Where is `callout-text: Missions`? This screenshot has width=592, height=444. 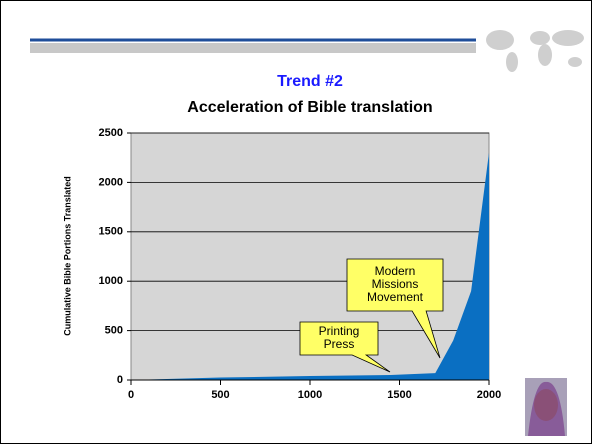
callout-text: Missions is located at coordinates (395, 284).